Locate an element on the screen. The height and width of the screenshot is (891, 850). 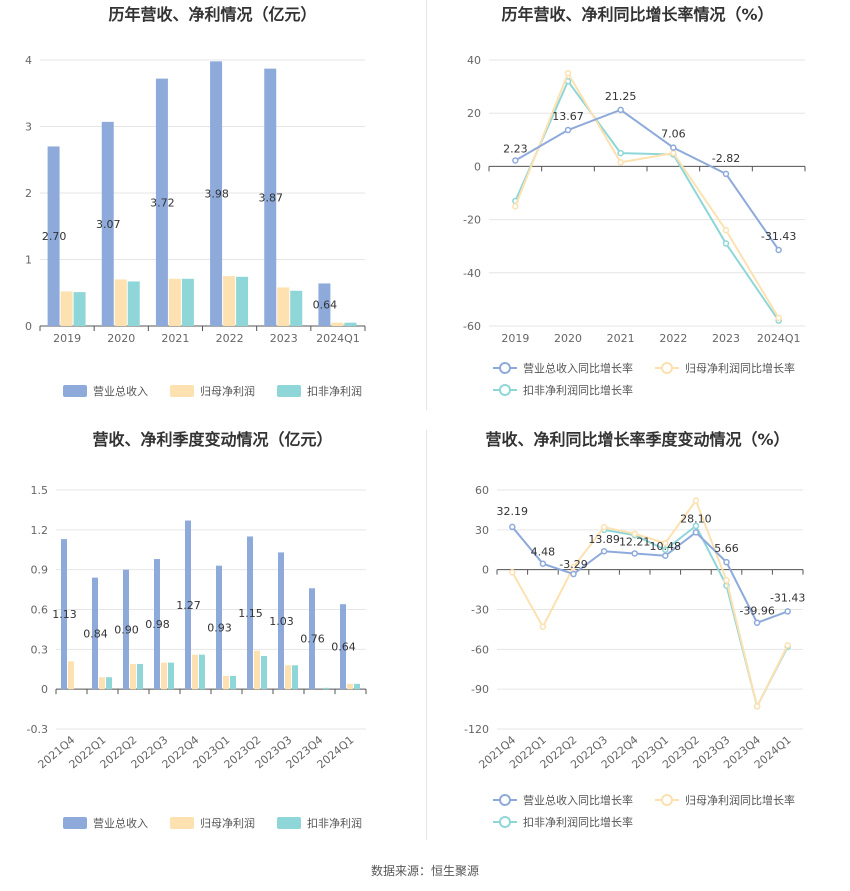
y-tick-label: -40 is located at coordinates (472, 273).